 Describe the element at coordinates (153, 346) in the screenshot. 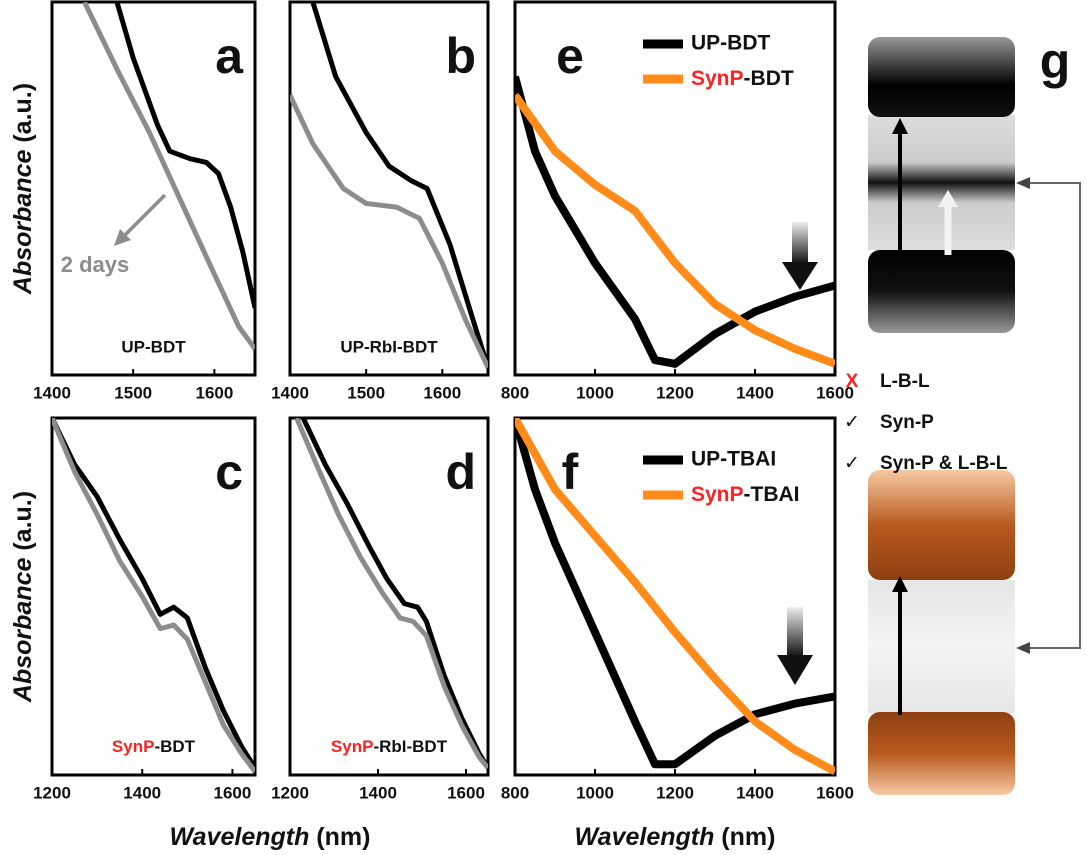

I see `sample-label: UP-BDT` at that location.